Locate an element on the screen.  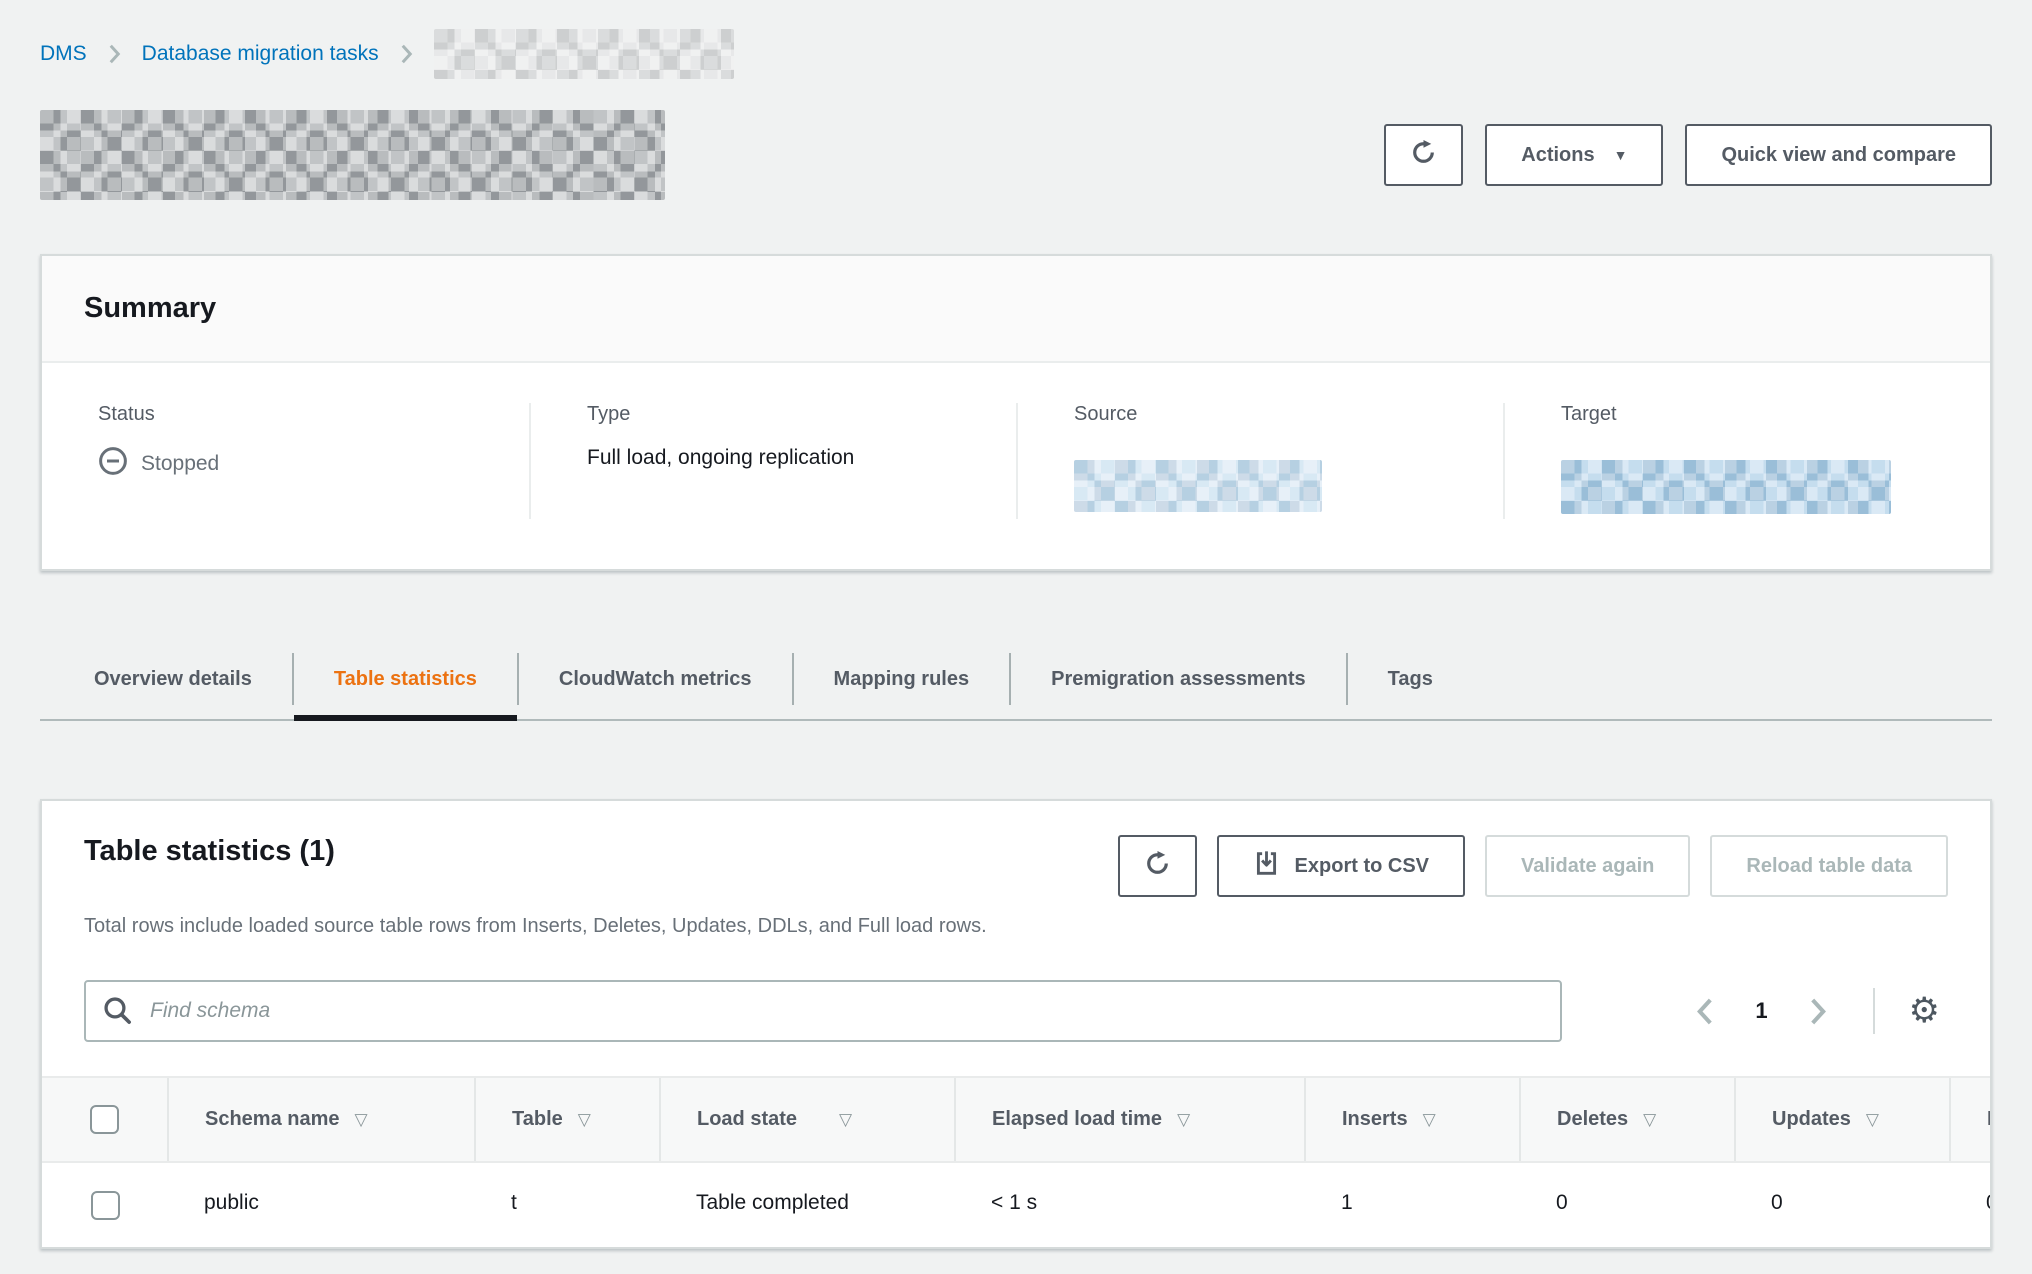
select-all-checkbox is located at coordinates (104, 1119).